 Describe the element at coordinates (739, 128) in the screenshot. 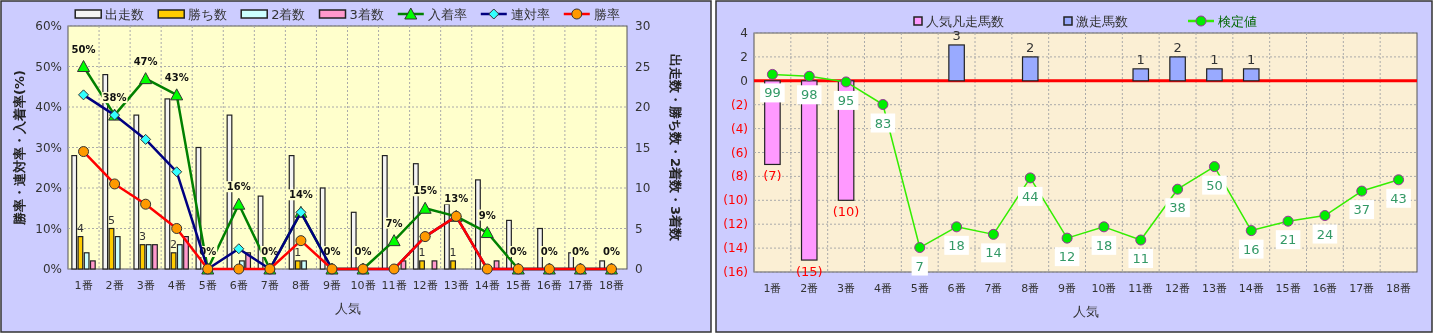

I see `y-tick-label: (4)` at that location.